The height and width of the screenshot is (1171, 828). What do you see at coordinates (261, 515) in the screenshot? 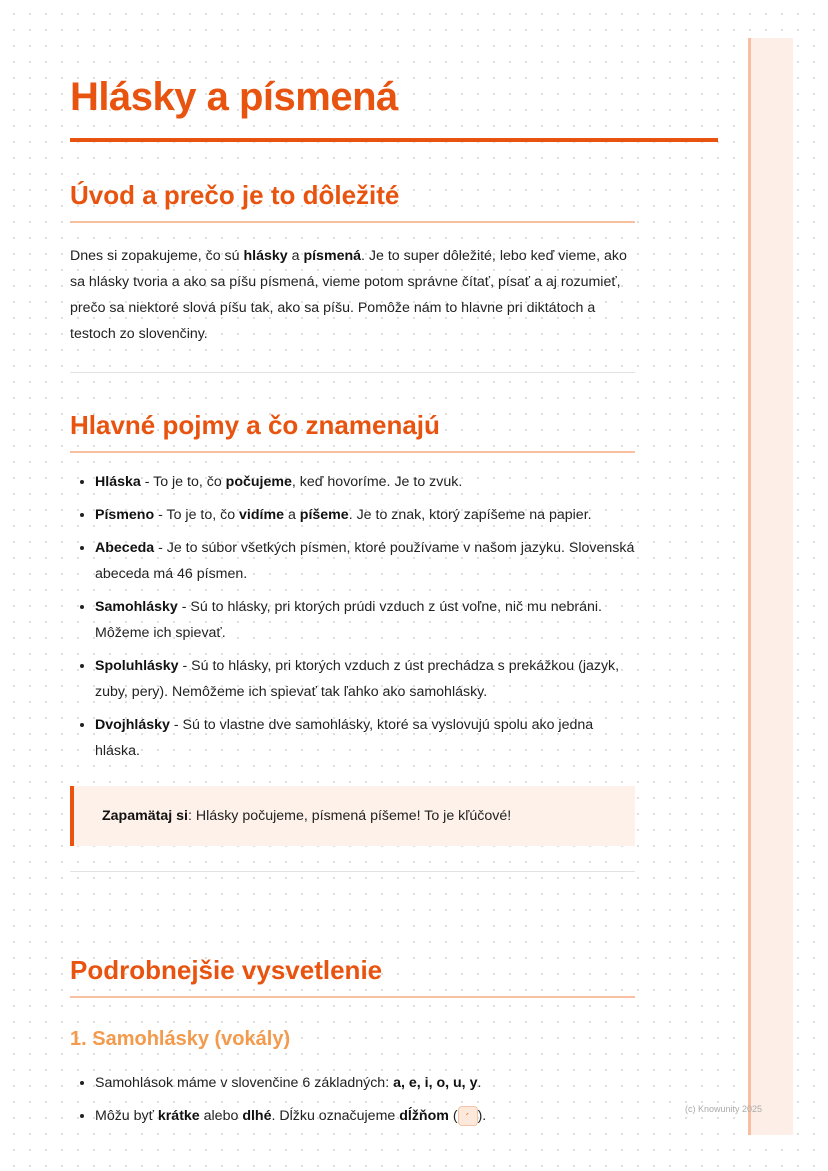
I see `bold-text: vidíme` at bounding box center [261, 515].